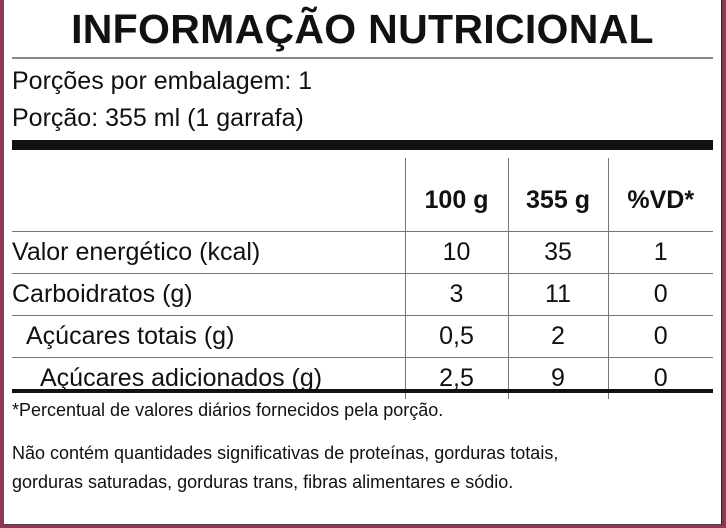 This screenshot has height=528, width=726. Describe the element at coordinates (557, 195) in the screenshot. I see `header-355g: 355 g` at that location.